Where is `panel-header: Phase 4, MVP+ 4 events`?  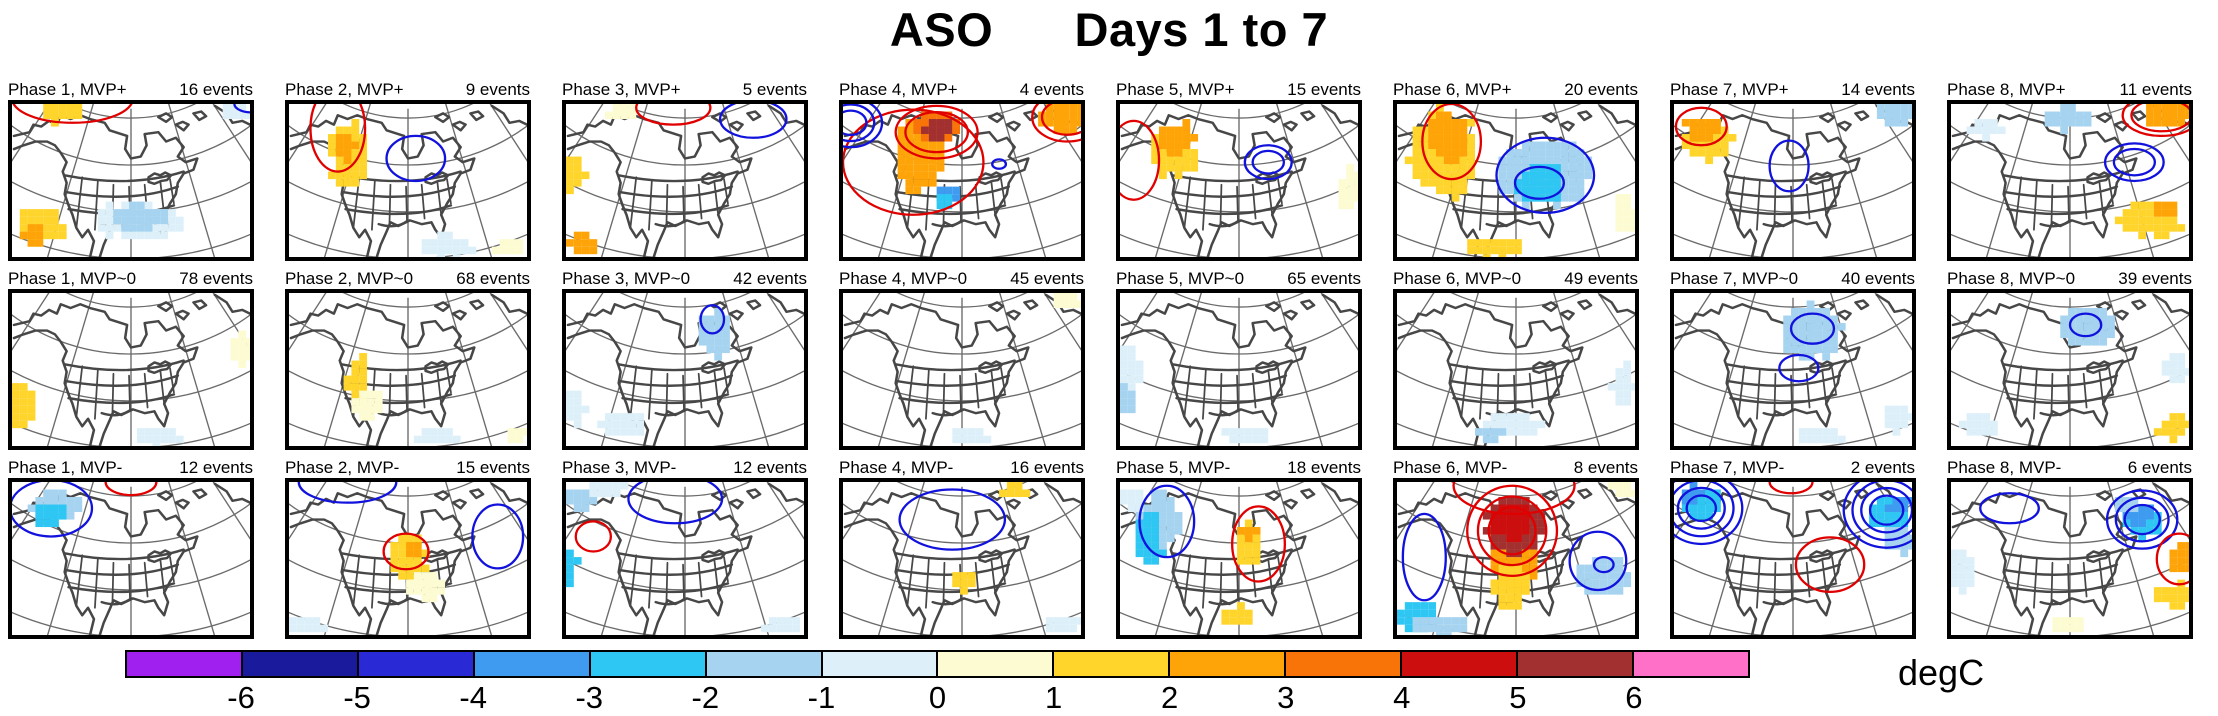
panel-header: Phase 4, MVP+ 4 events is located at coordinates (962, 90).